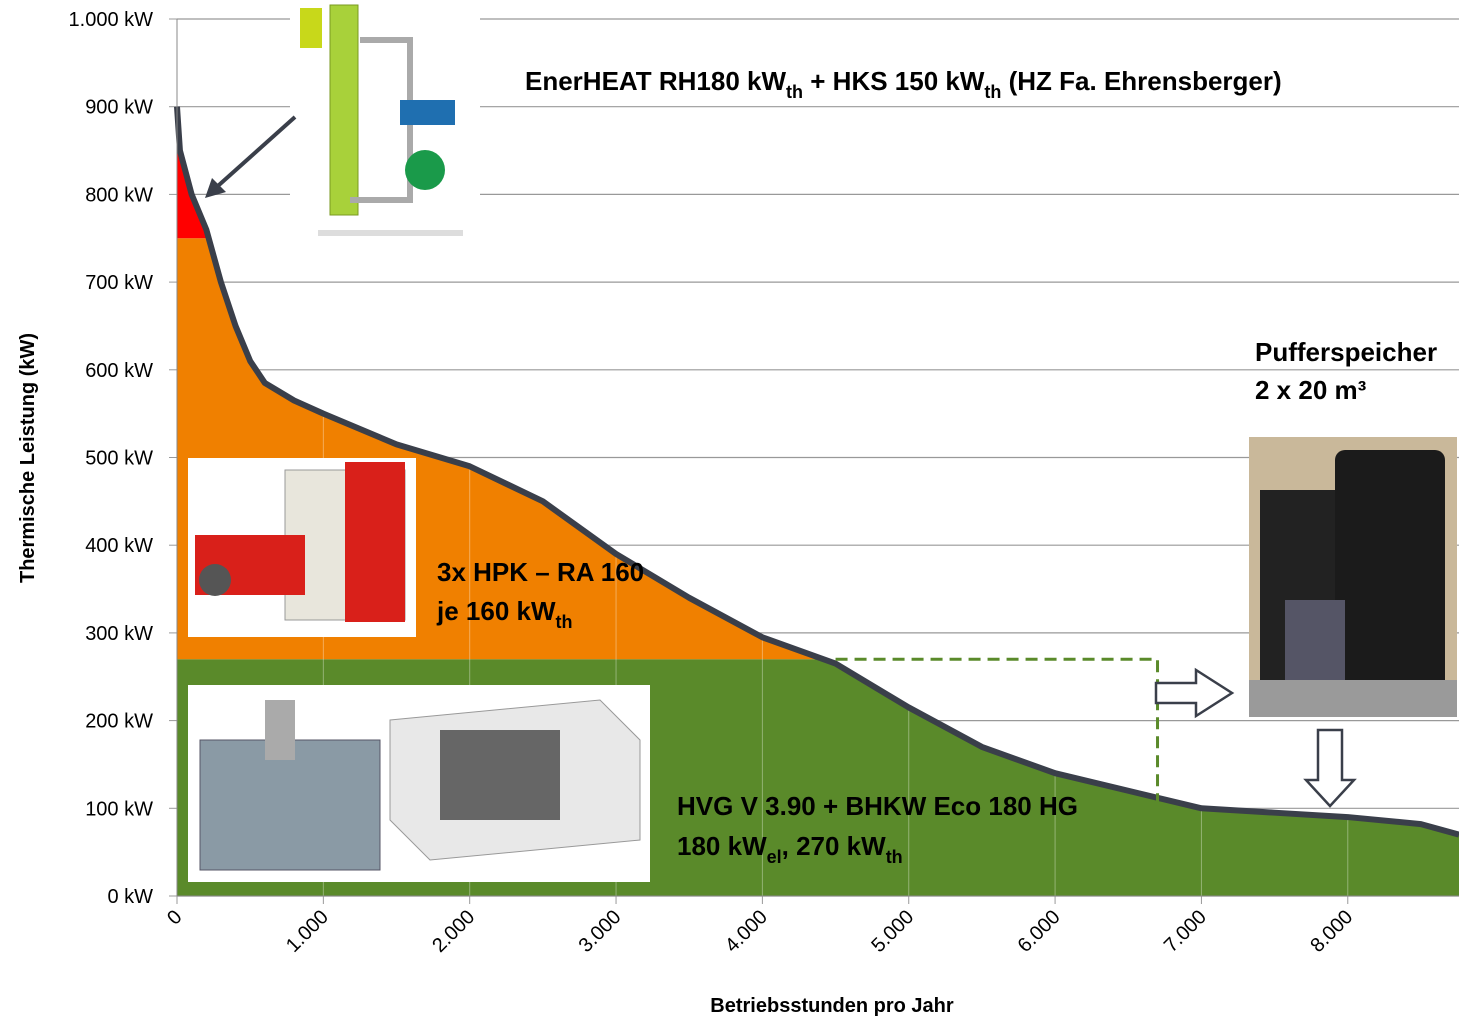 The width and height of the screenshot is (1459, 1020). I want to click on annotation-part: 3x HPK – RA 160, so click(540, 572).